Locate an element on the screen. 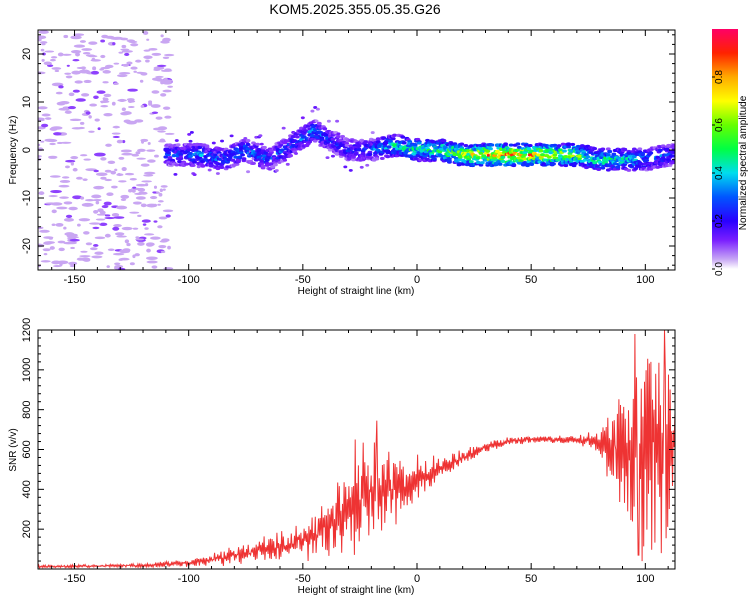 Image resolution: width=750 pixels, height=600 pixels. figure-title: KOM5.2025.355.05.35.G26 is located at coordinates (354, 9).